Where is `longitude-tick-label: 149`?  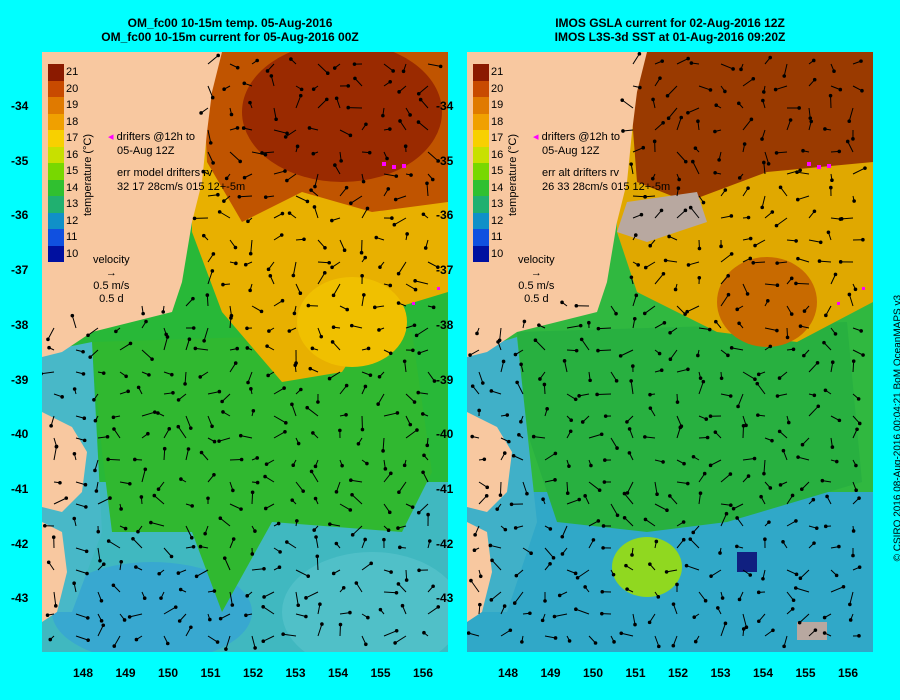
longitude-tick-label: 149 is located at coordinates (125, 673).